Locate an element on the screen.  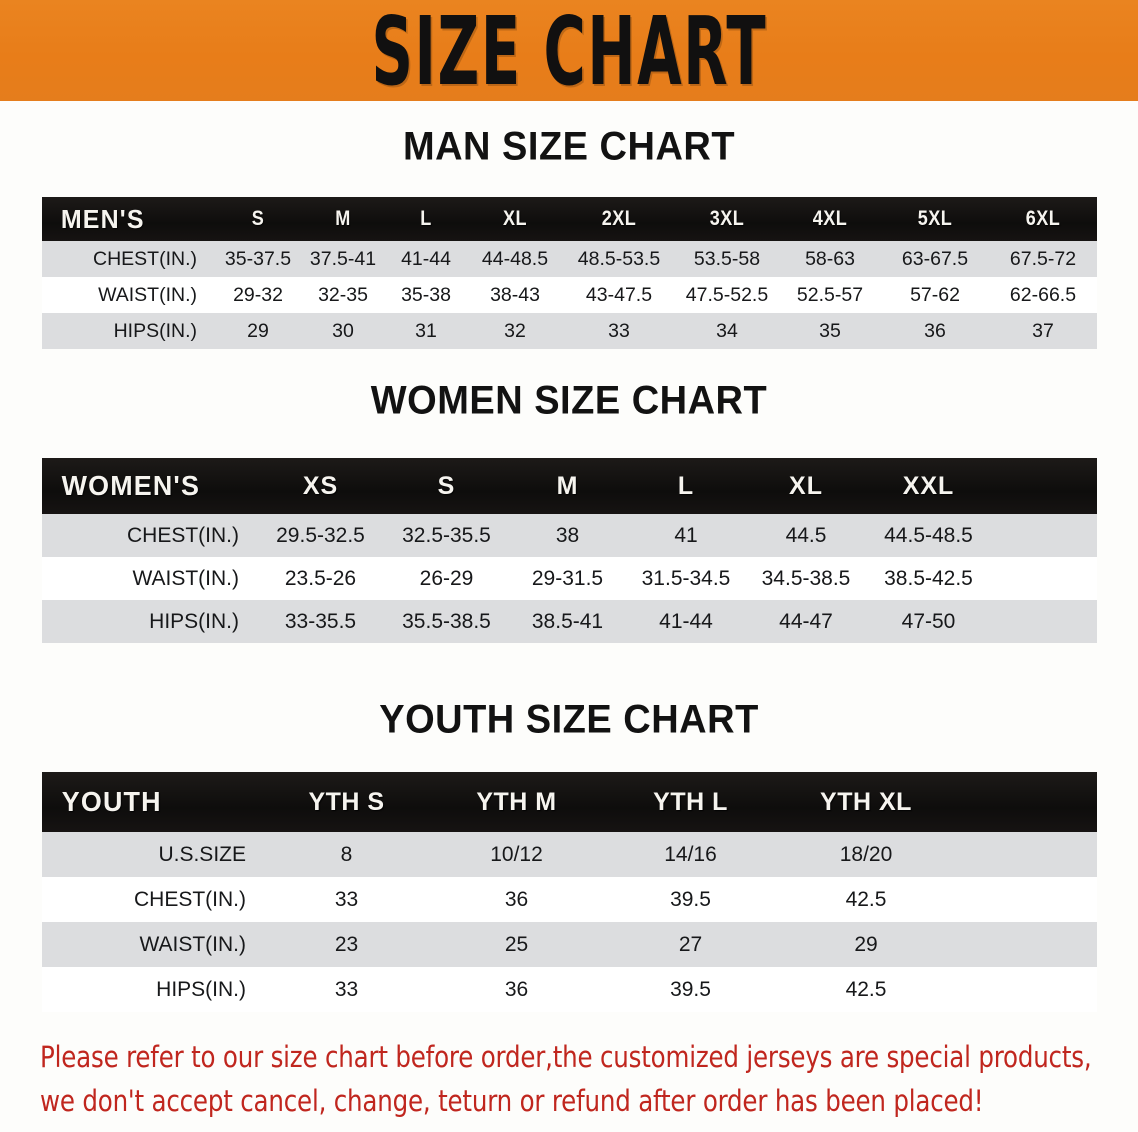
youth-cell-3-2: 39.5 is located at coordinates (690, 989).